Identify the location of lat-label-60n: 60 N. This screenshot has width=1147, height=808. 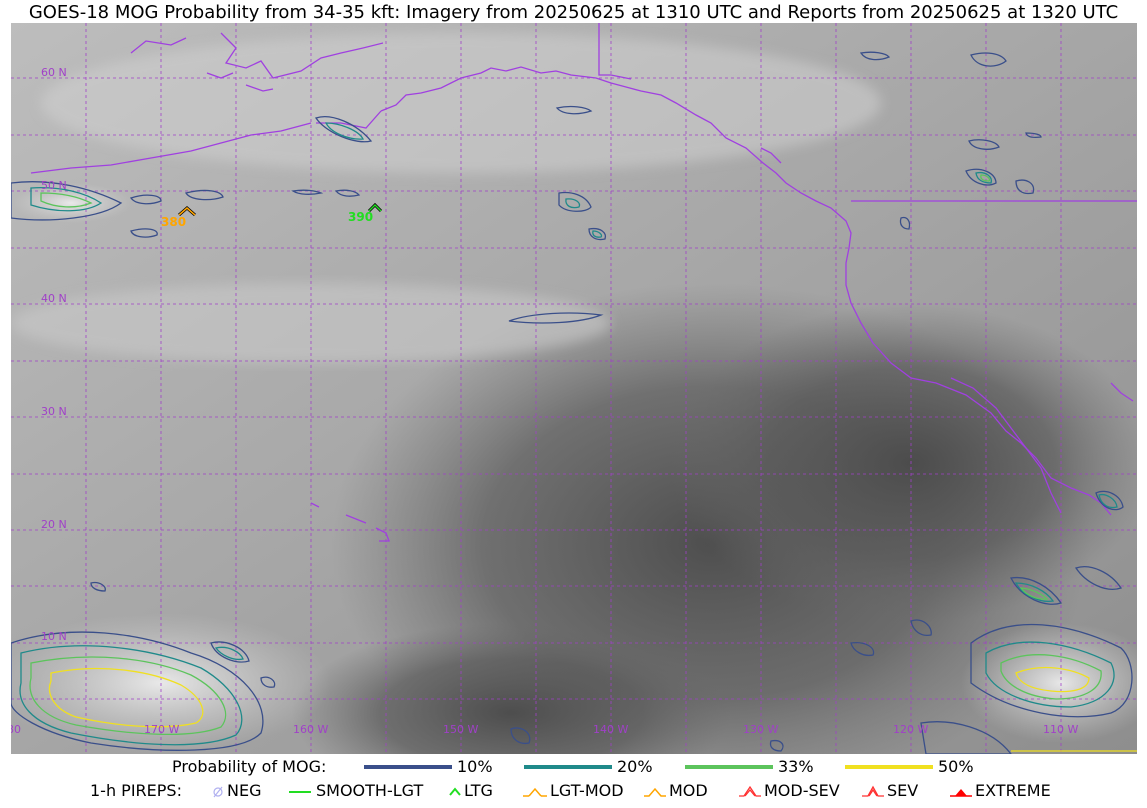
(54, 72).